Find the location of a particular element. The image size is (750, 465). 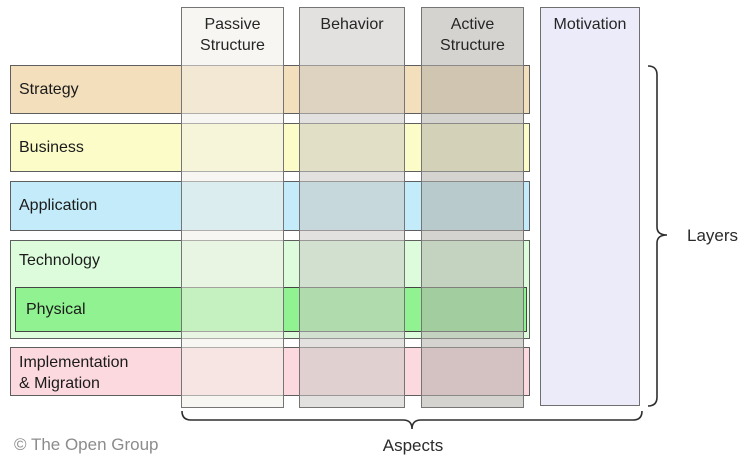

aspects-label: Aspects is located at coordinates (413, 445).